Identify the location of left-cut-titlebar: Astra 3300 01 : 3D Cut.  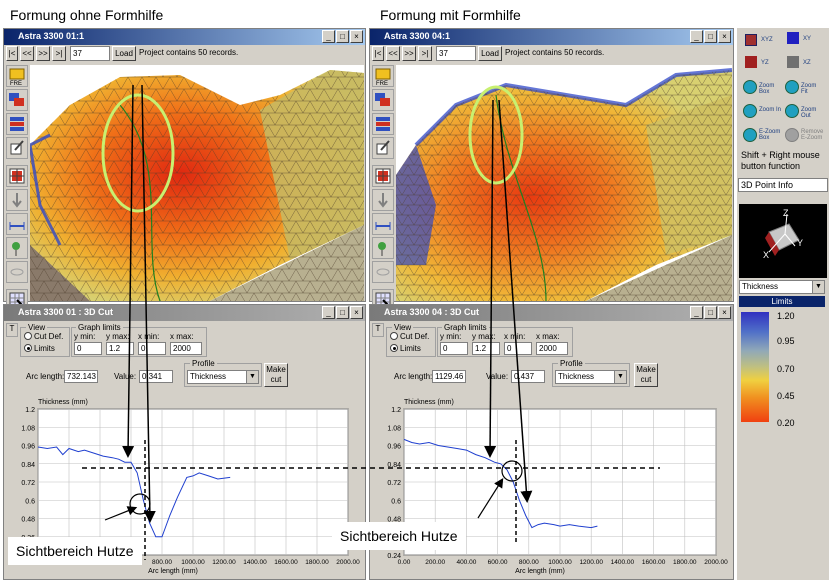
(184, 313).